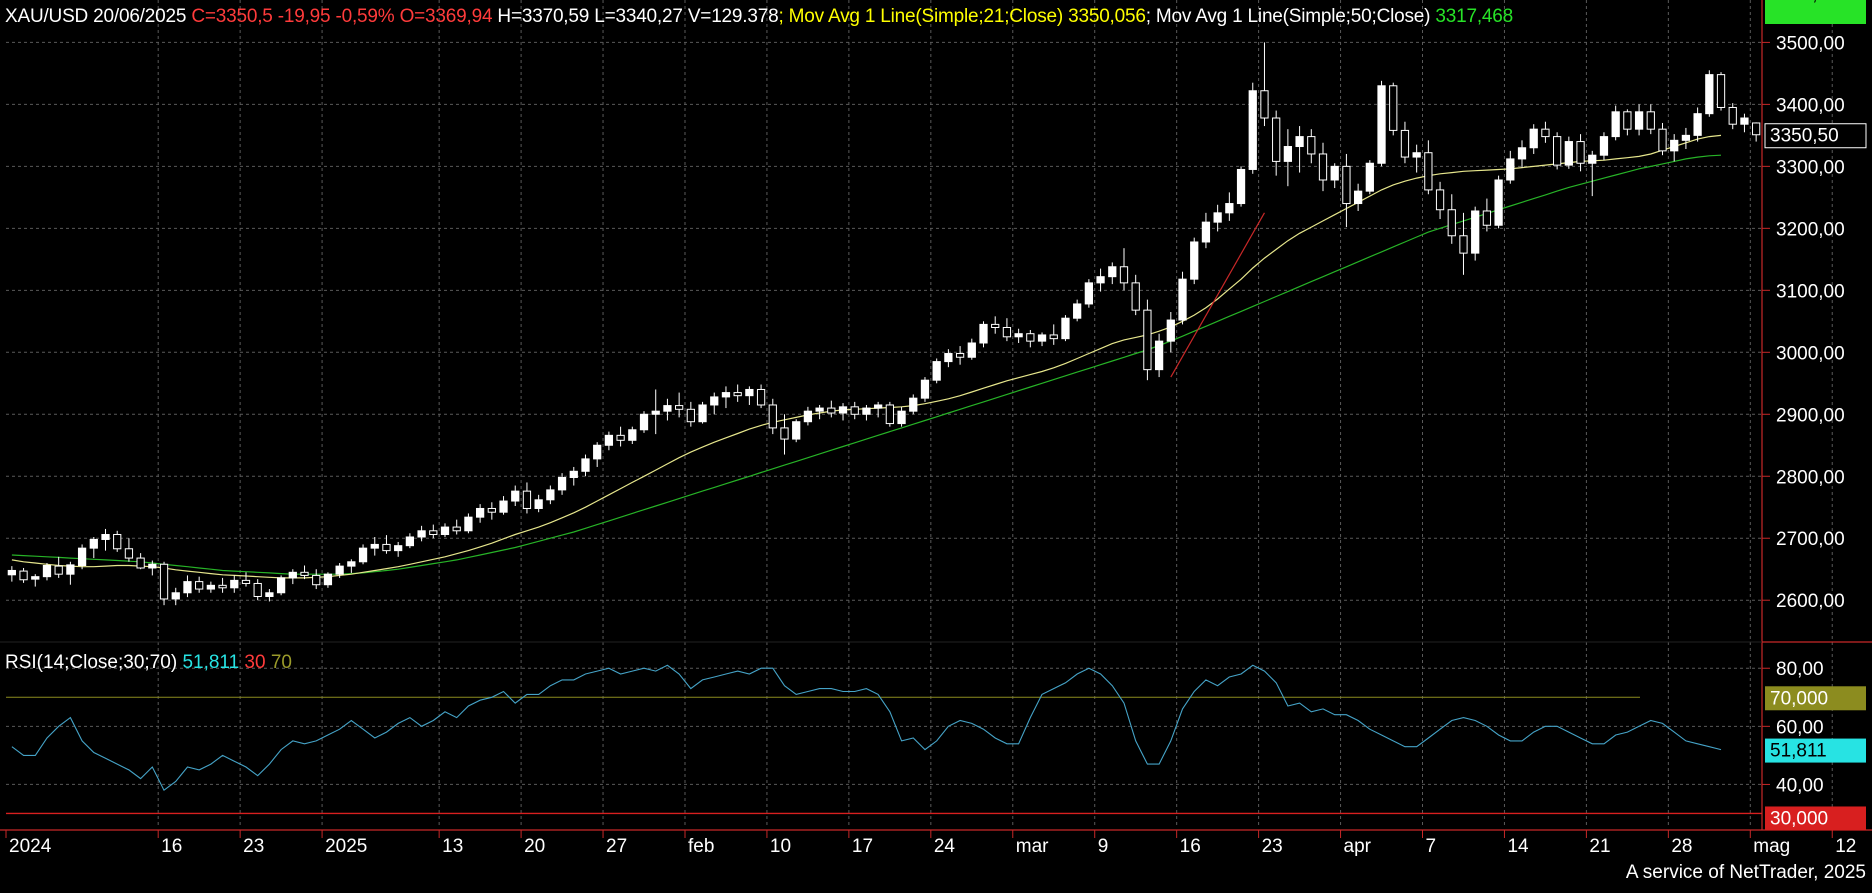  I want to click on time-tick-label: 7, so click(1431, 846).